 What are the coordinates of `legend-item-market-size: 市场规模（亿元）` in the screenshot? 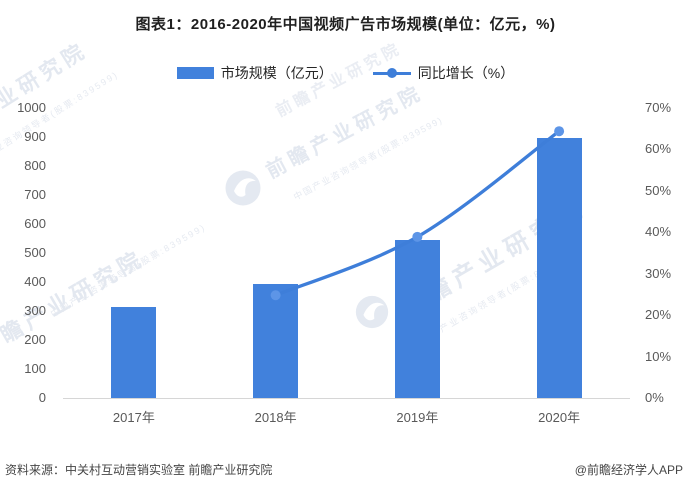 It's located at (254, 73).